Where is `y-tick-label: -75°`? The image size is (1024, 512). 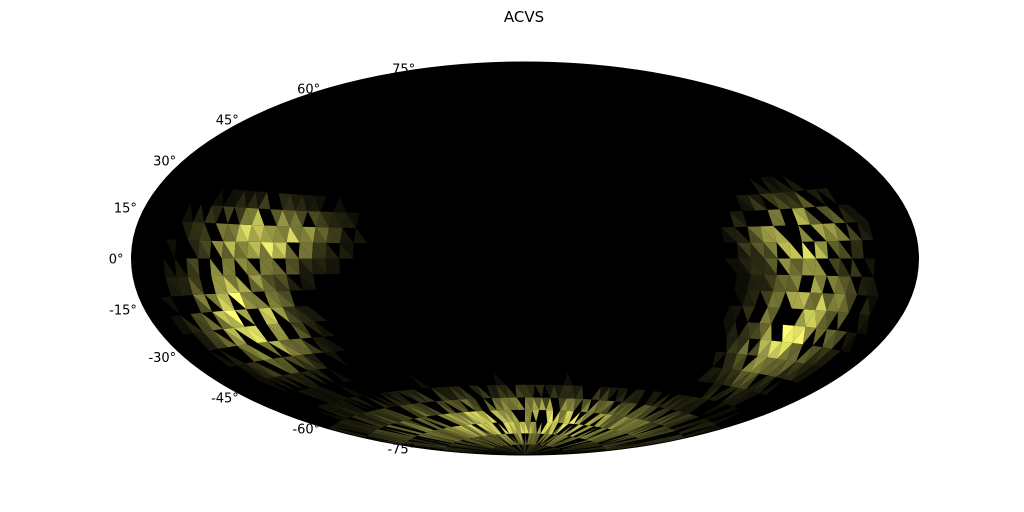
y-tick-label: -75° is located at coordinates (401, 449).